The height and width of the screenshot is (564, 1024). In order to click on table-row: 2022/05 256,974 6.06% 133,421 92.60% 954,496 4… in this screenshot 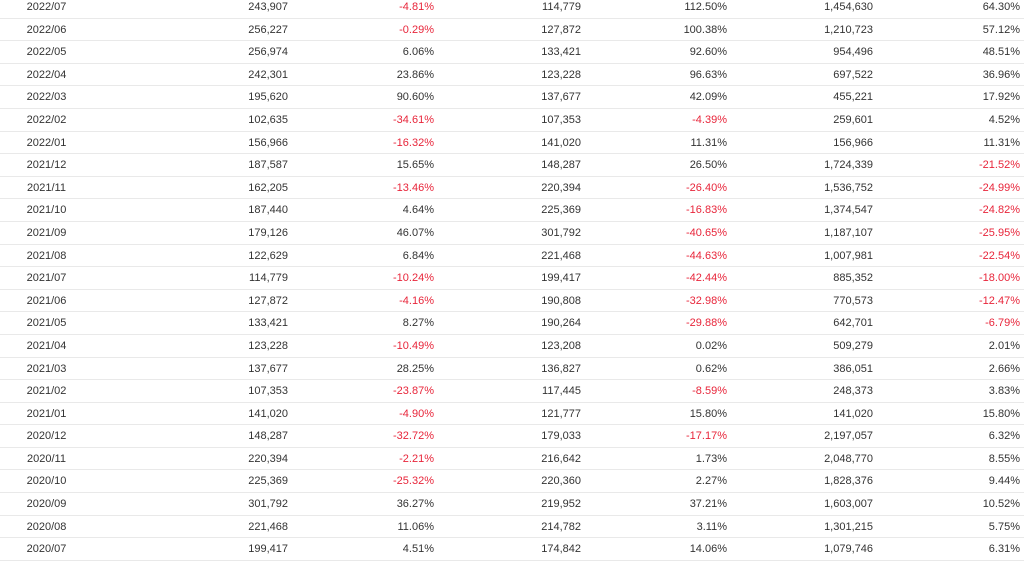, I will do `click(512, 52)`.